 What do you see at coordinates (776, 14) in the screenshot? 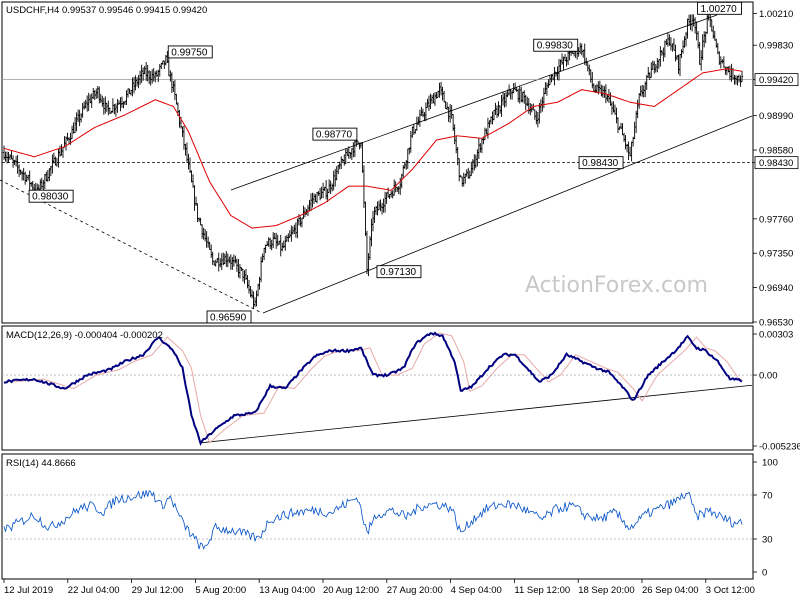
I see `price-tick-label: 1.00210` at bounding box center [776, 14].